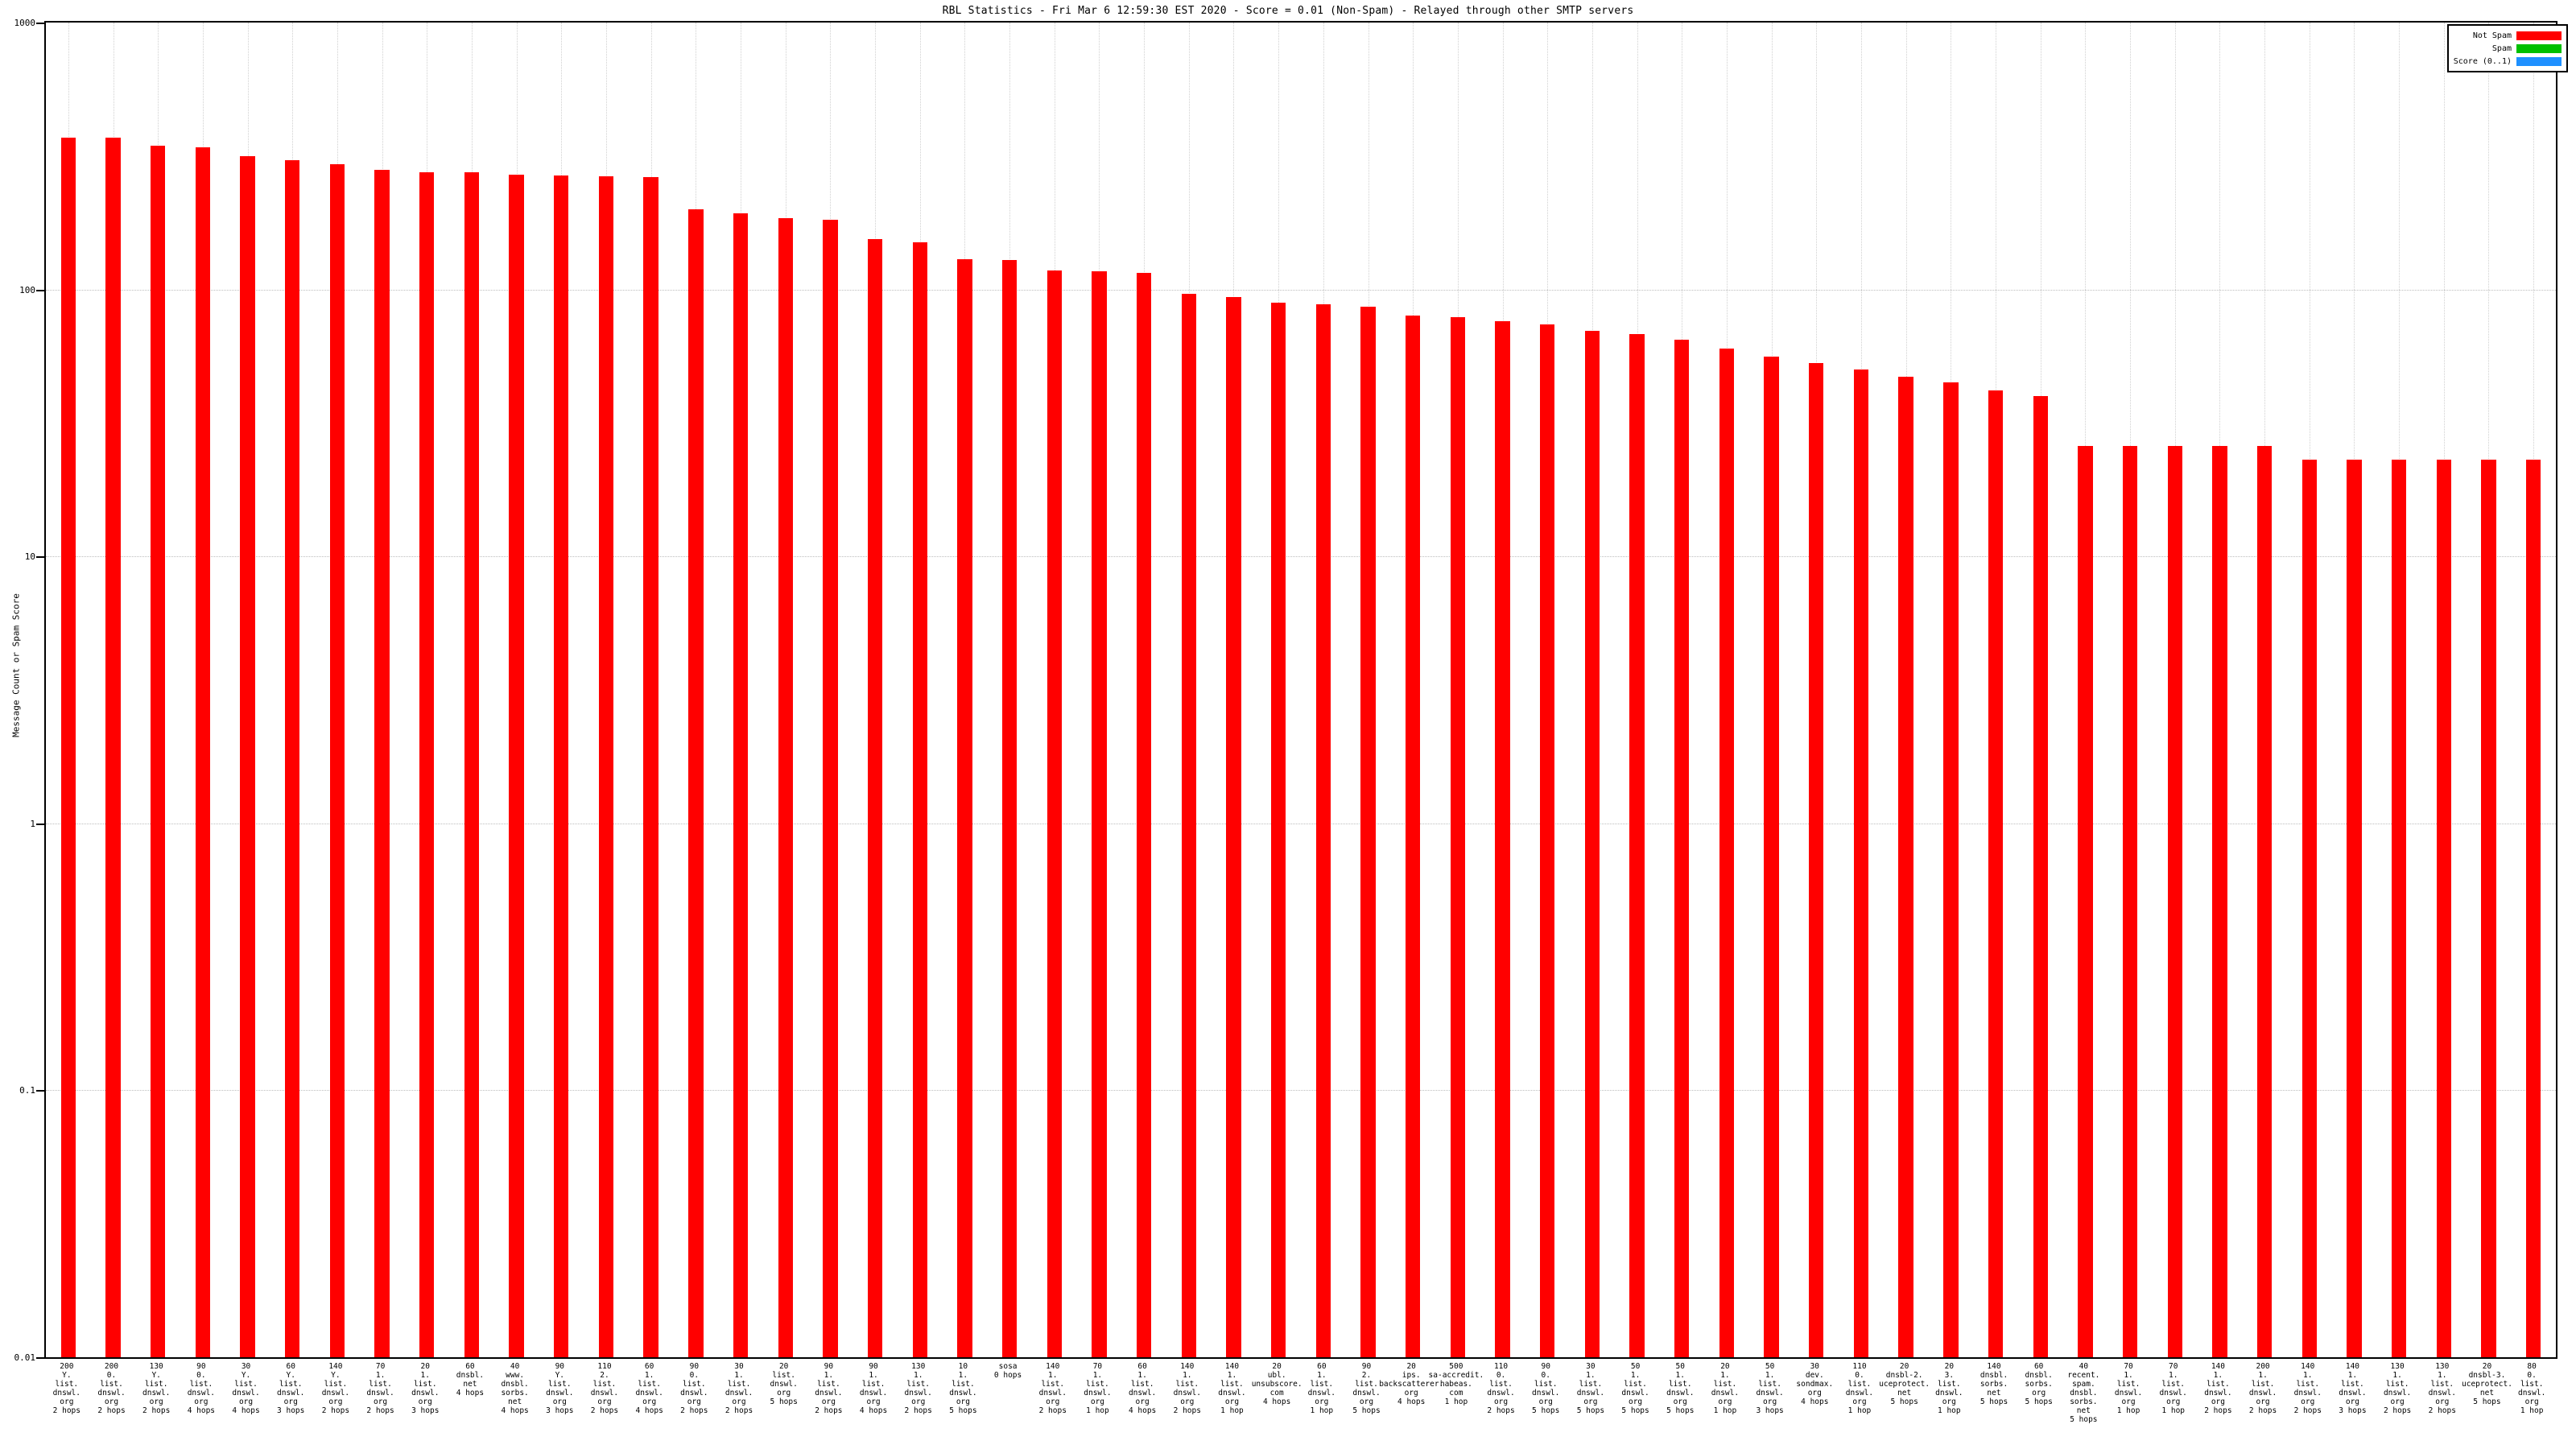 The height and width of the screenshot is (1449, 2576). Describe the element at coordinates (290, 1366) in the screenshot. I see `x-tick-label-line: 60` at that location.